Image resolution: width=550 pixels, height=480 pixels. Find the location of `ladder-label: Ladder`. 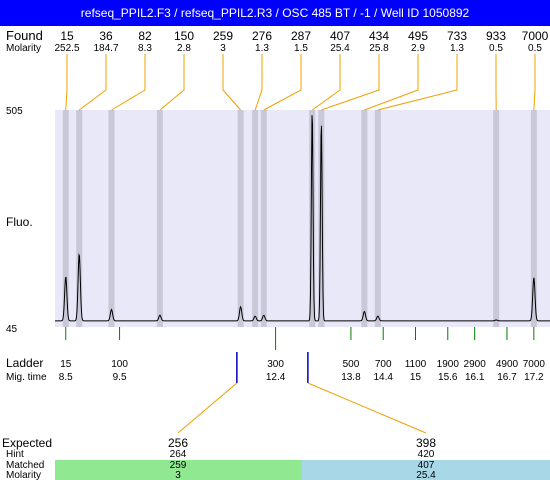

ladder-label: Ladder is located at coordinates (24, 363).